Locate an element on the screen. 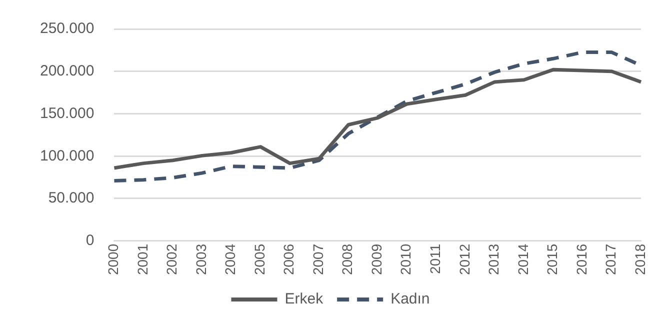 This screenshot has width=665, height=321. x-tick-label: 2008 is located at coordinates (347, 260).